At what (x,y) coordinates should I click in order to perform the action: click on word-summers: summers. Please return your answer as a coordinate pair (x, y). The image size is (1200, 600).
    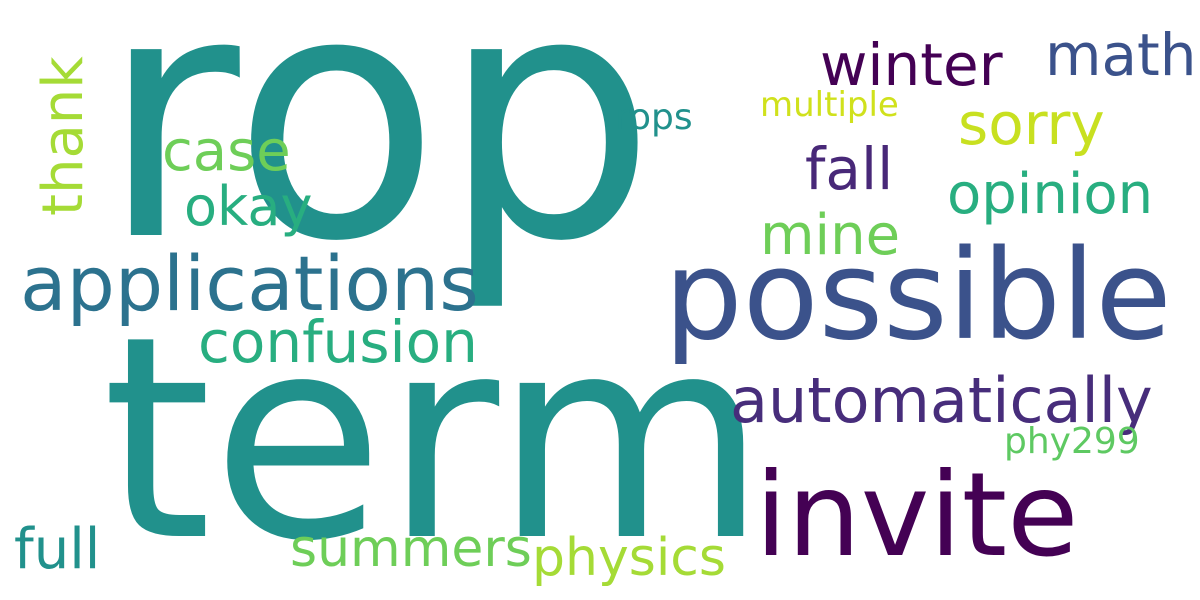
    Looking at the image, I should click on (411, 549).